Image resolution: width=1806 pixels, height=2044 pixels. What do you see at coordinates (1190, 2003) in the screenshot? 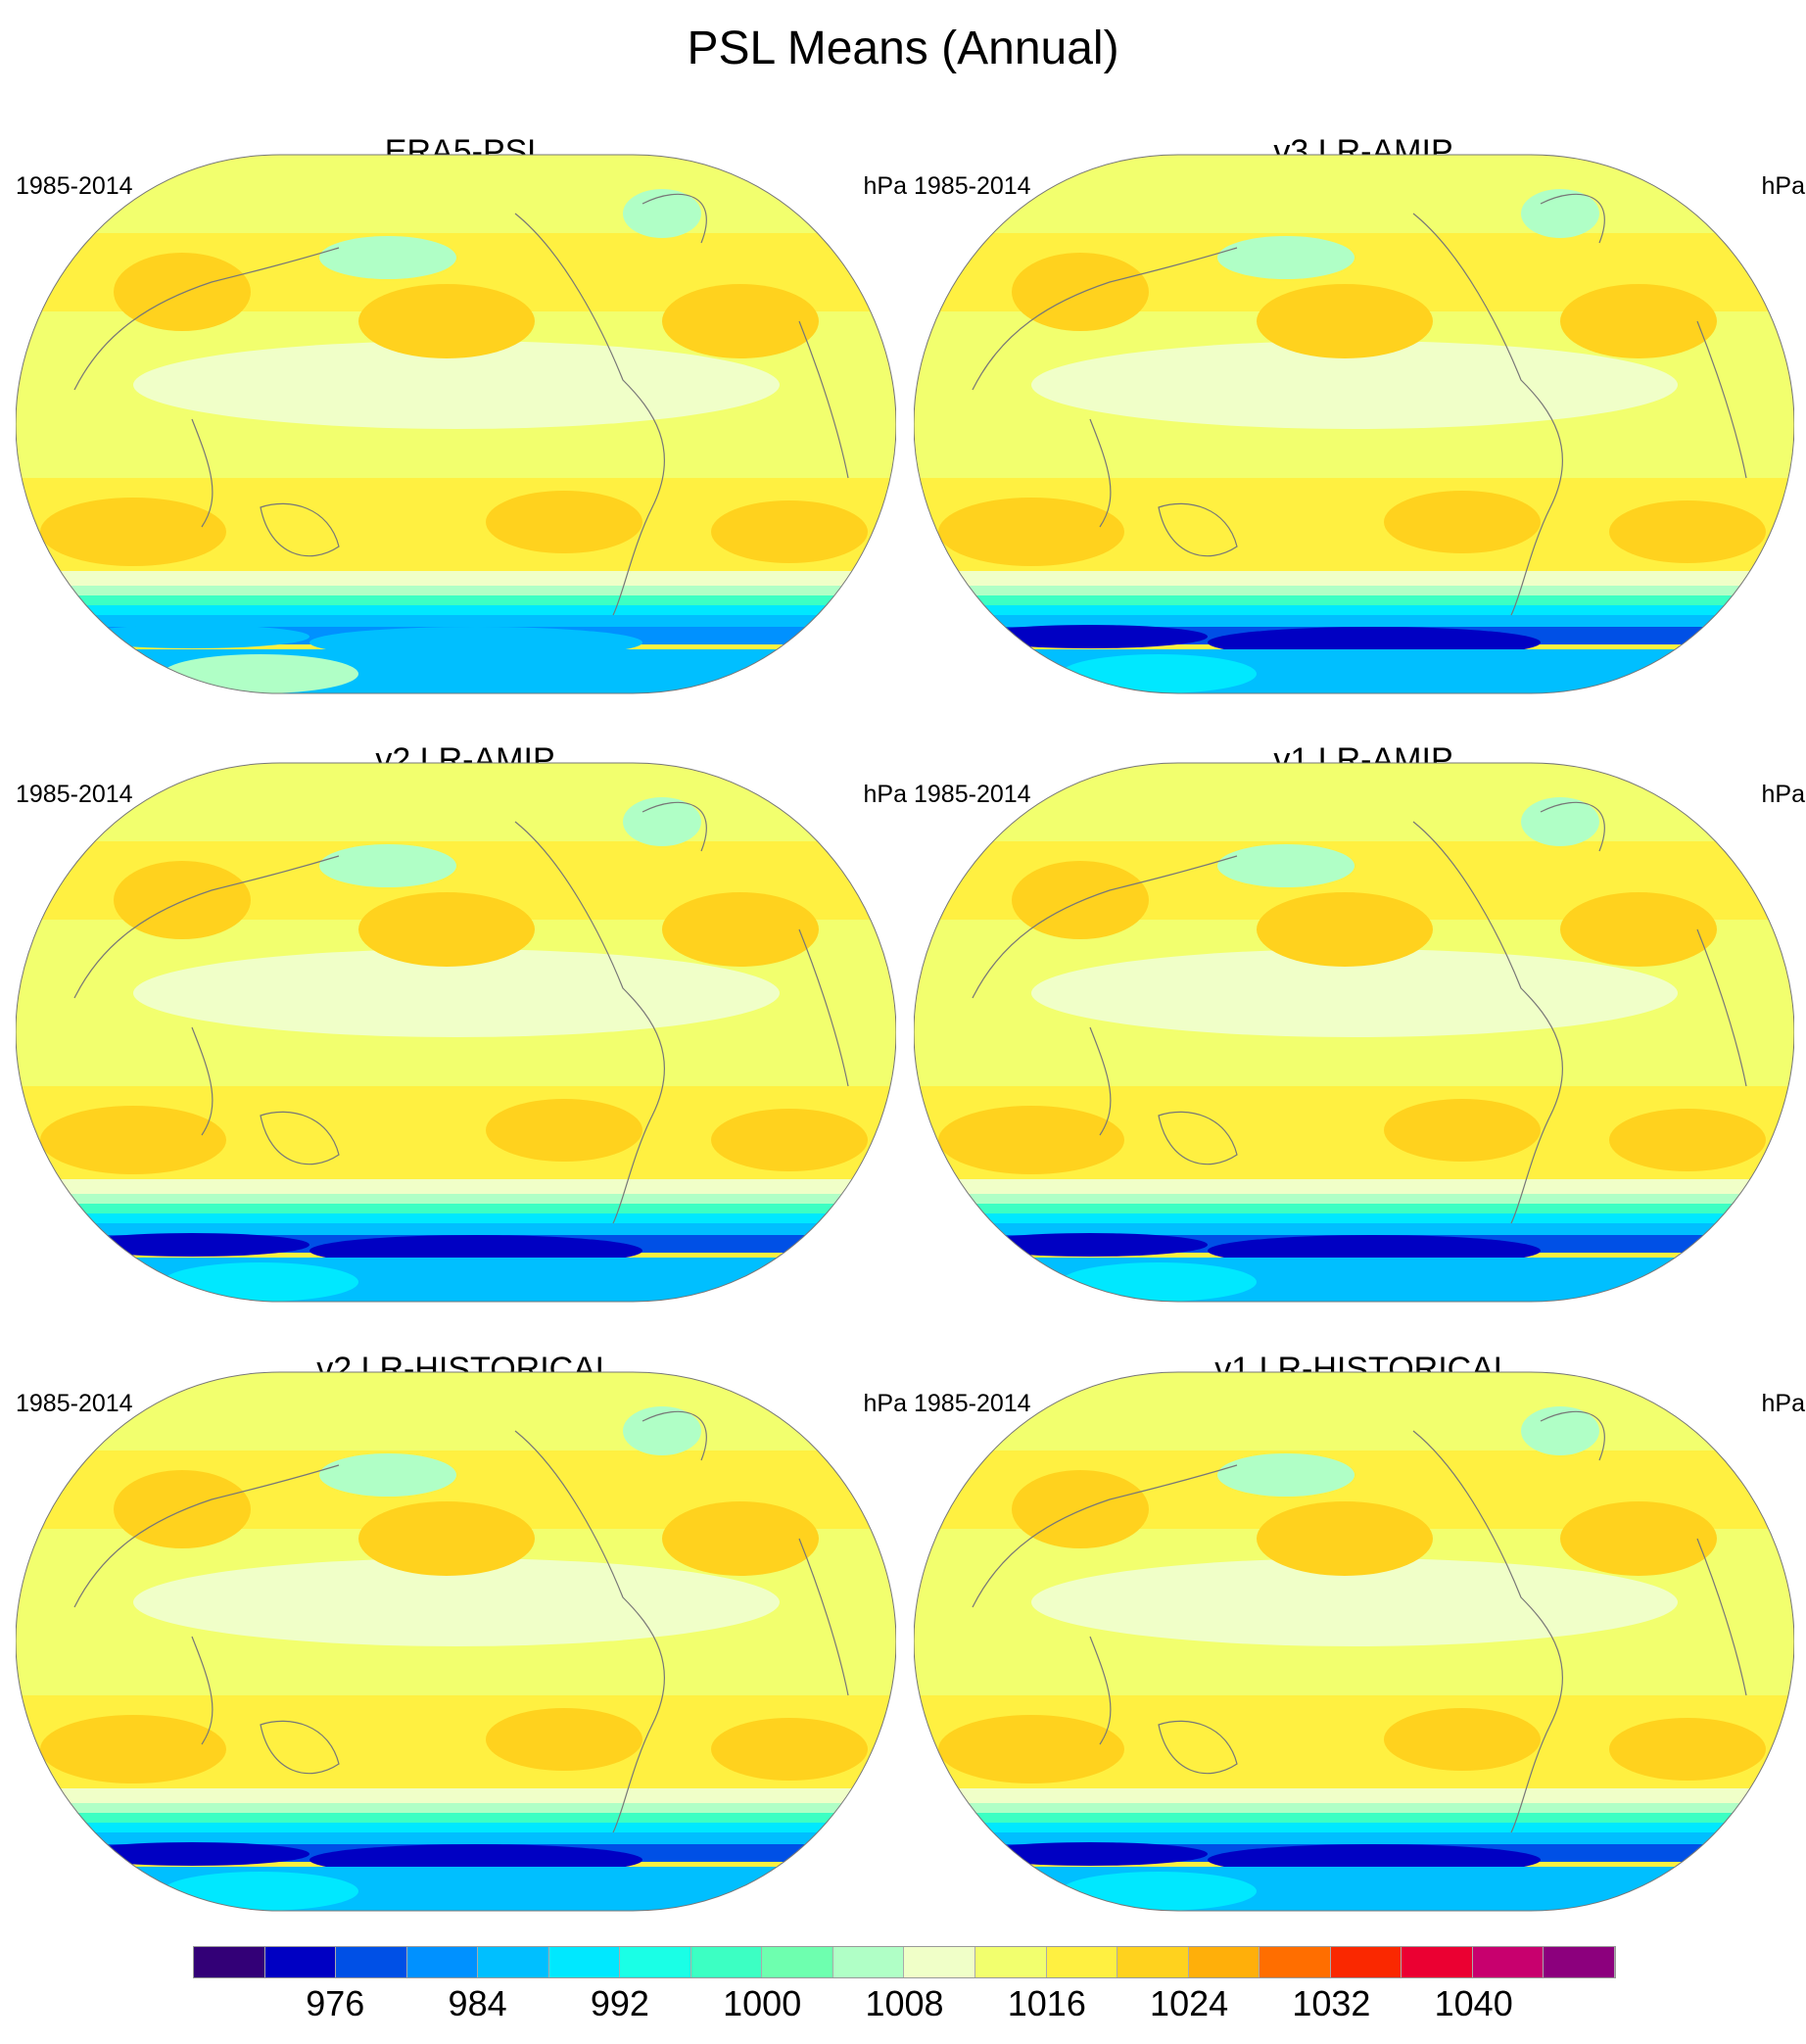
I see `colorbar-tick-label: 1024` at bounding box center [1190, 2003].